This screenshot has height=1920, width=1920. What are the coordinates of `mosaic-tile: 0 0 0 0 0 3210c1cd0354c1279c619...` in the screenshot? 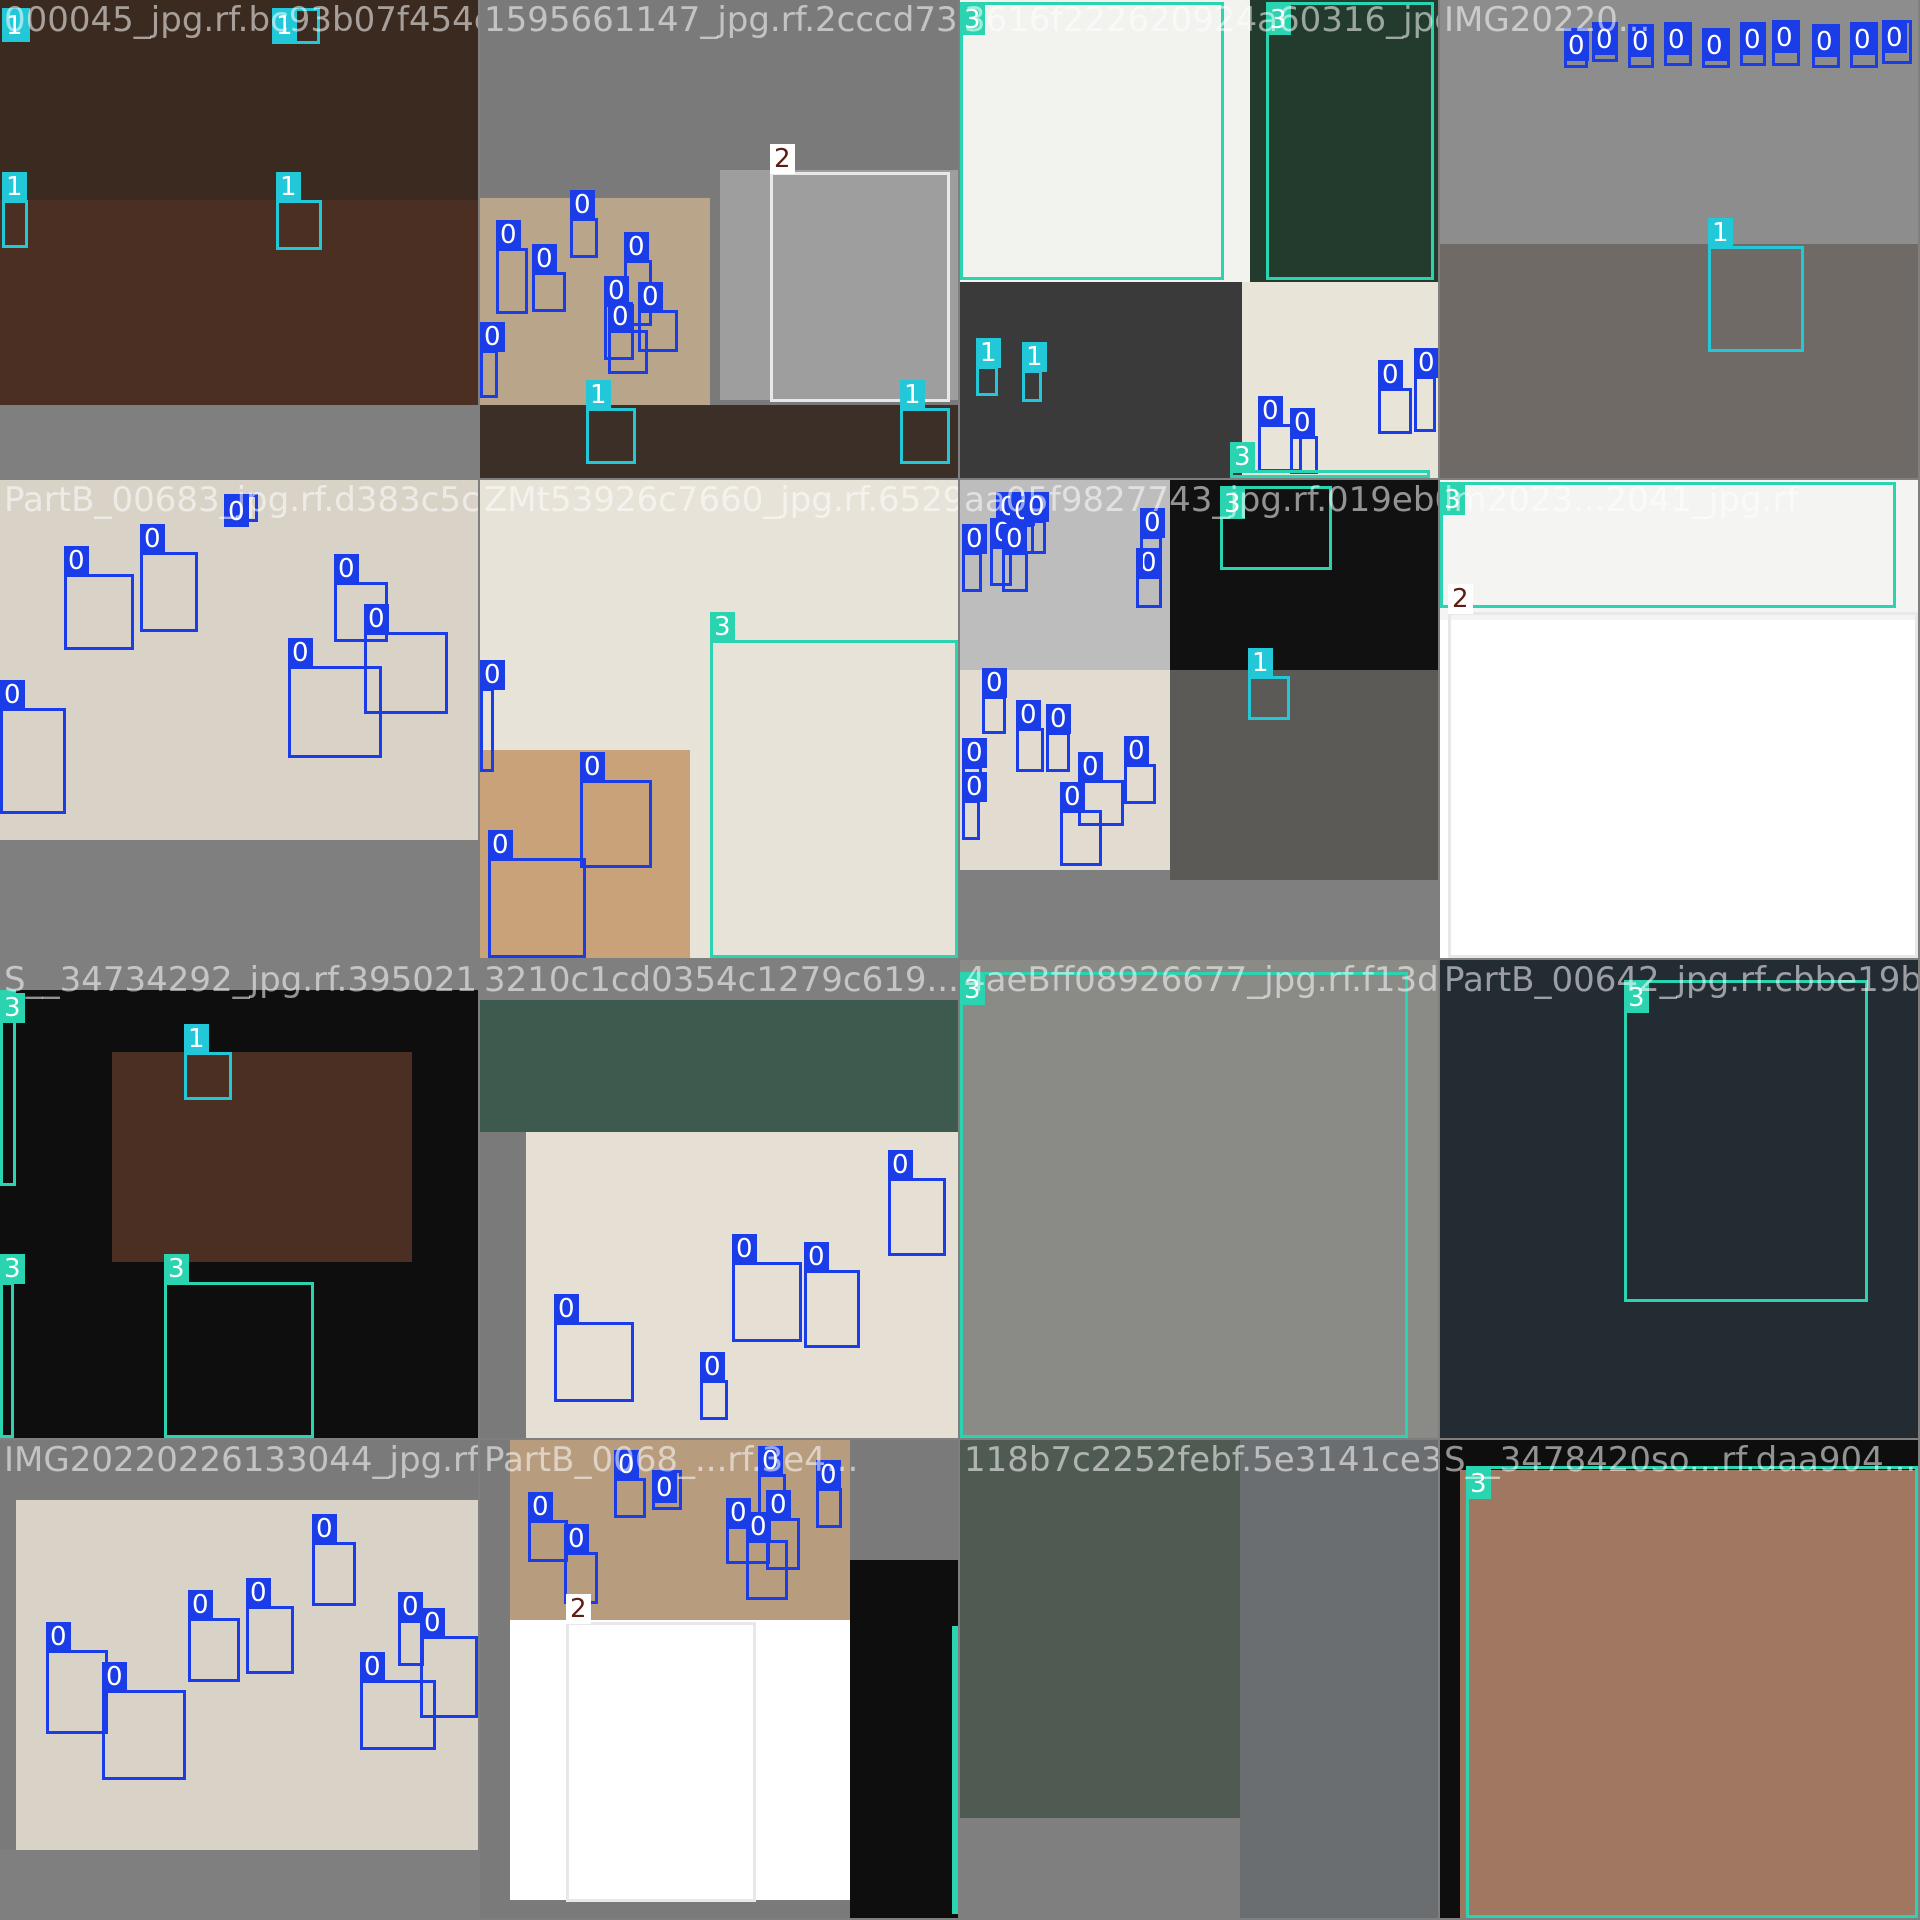 It's located at (719, 1199).